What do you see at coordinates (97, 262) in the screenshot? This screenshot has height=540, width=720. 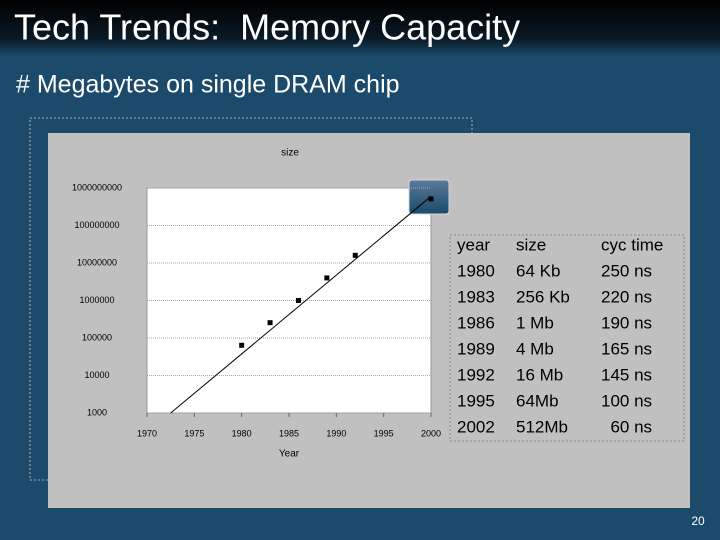 I see `y-tick-label: 10000000` at bounding box center [97, 262].